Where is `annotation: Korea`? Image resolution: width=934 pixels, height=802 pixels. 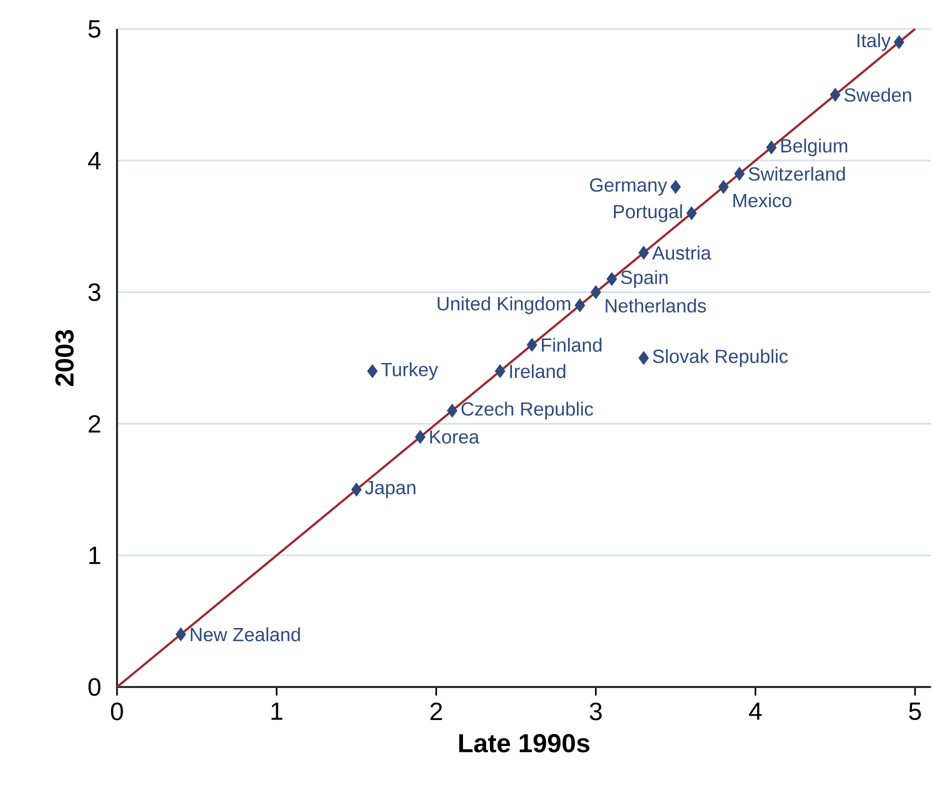
annotation: Korea is located at coordinates (455, 437).